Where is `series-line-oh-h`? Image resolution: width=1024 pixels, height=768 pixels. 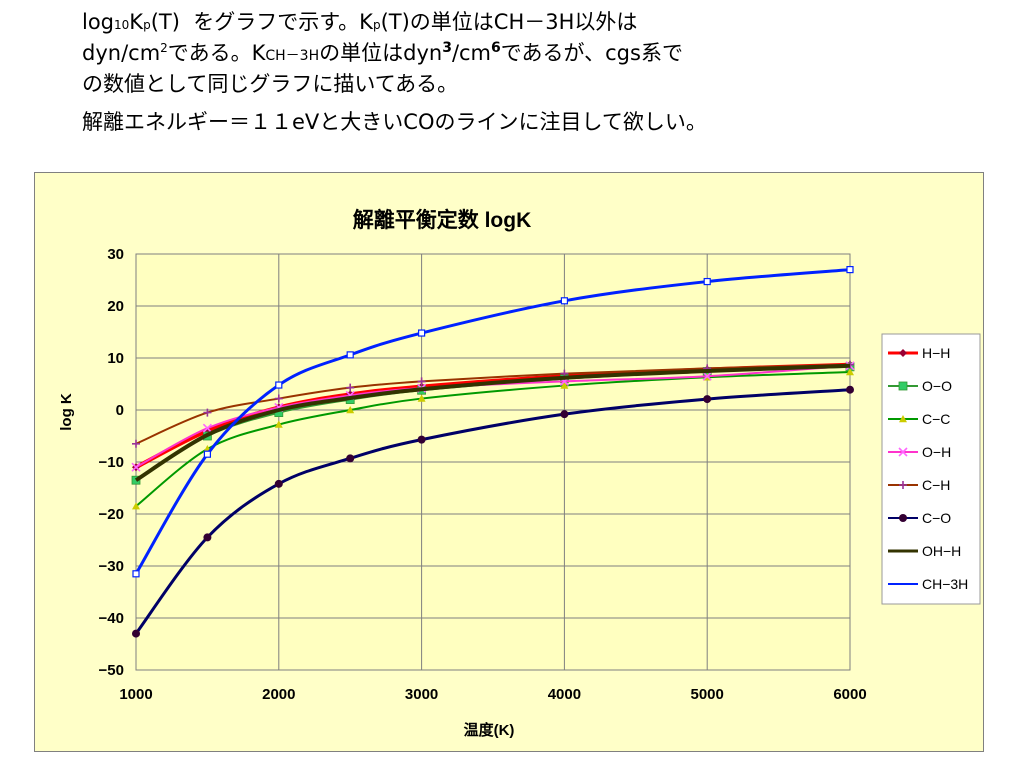
series-line-oh-h is located at coordinates (492, 422).